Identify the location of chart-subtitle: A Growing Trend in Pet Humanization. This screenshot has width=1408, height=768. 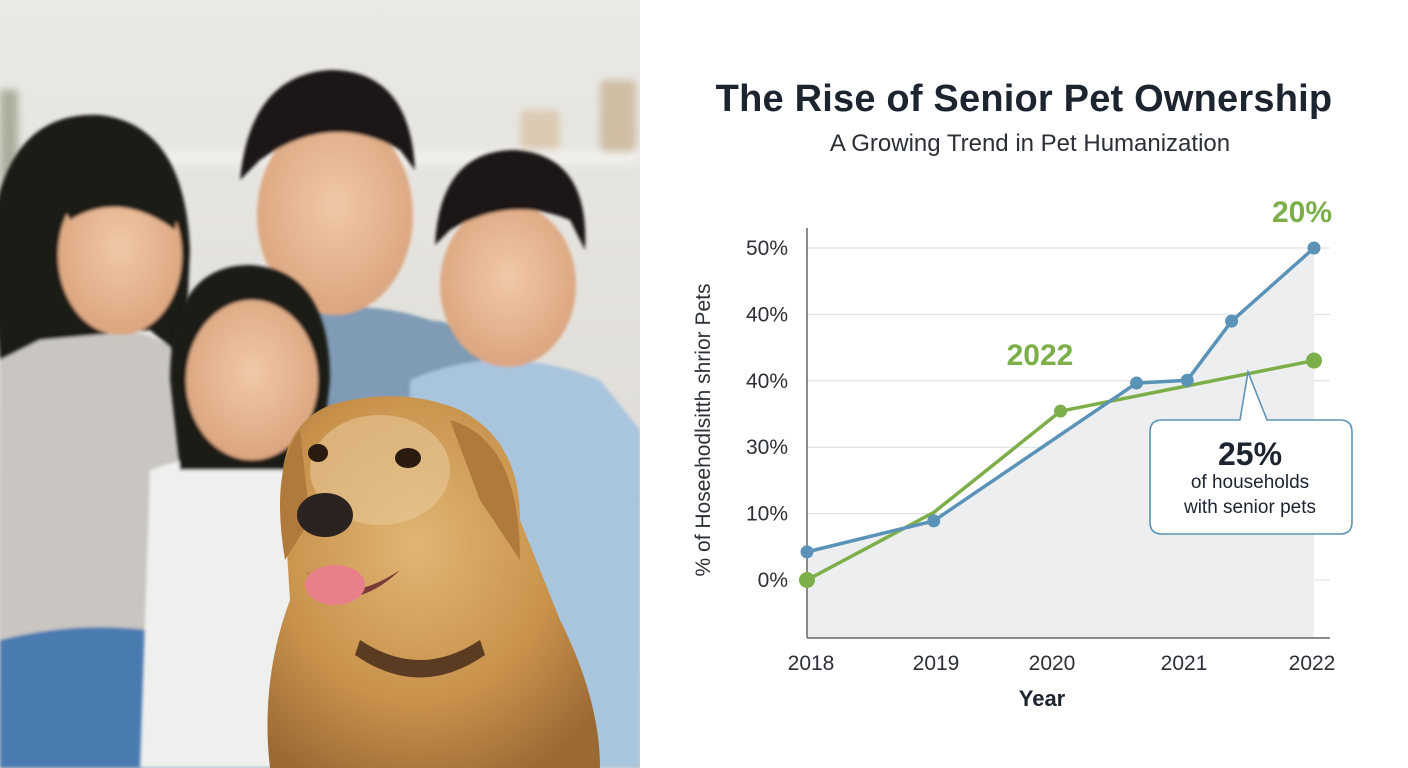
(1030, 143).